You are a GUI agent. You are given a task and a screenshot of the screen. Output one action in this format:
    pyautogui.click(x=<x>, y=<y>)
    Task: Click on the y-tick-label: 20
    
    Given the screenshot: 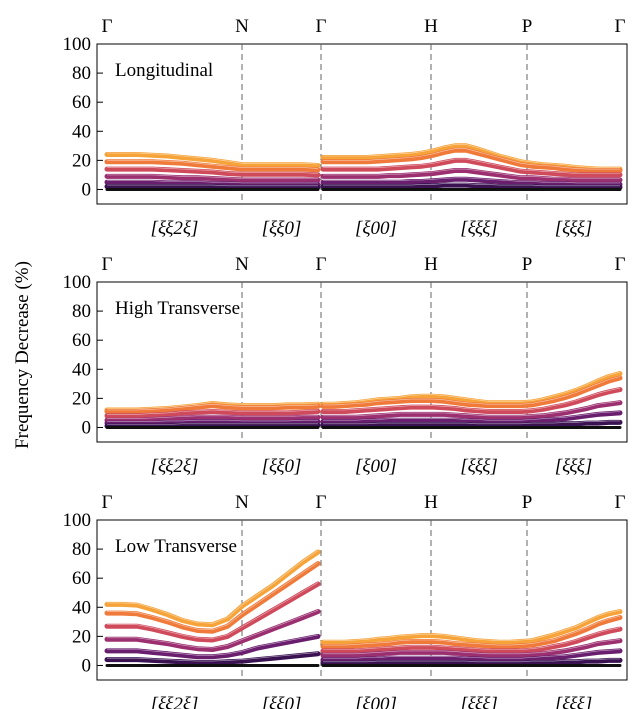 What is the action you would take?
    pyautogui.click(x=81, y=398)
    